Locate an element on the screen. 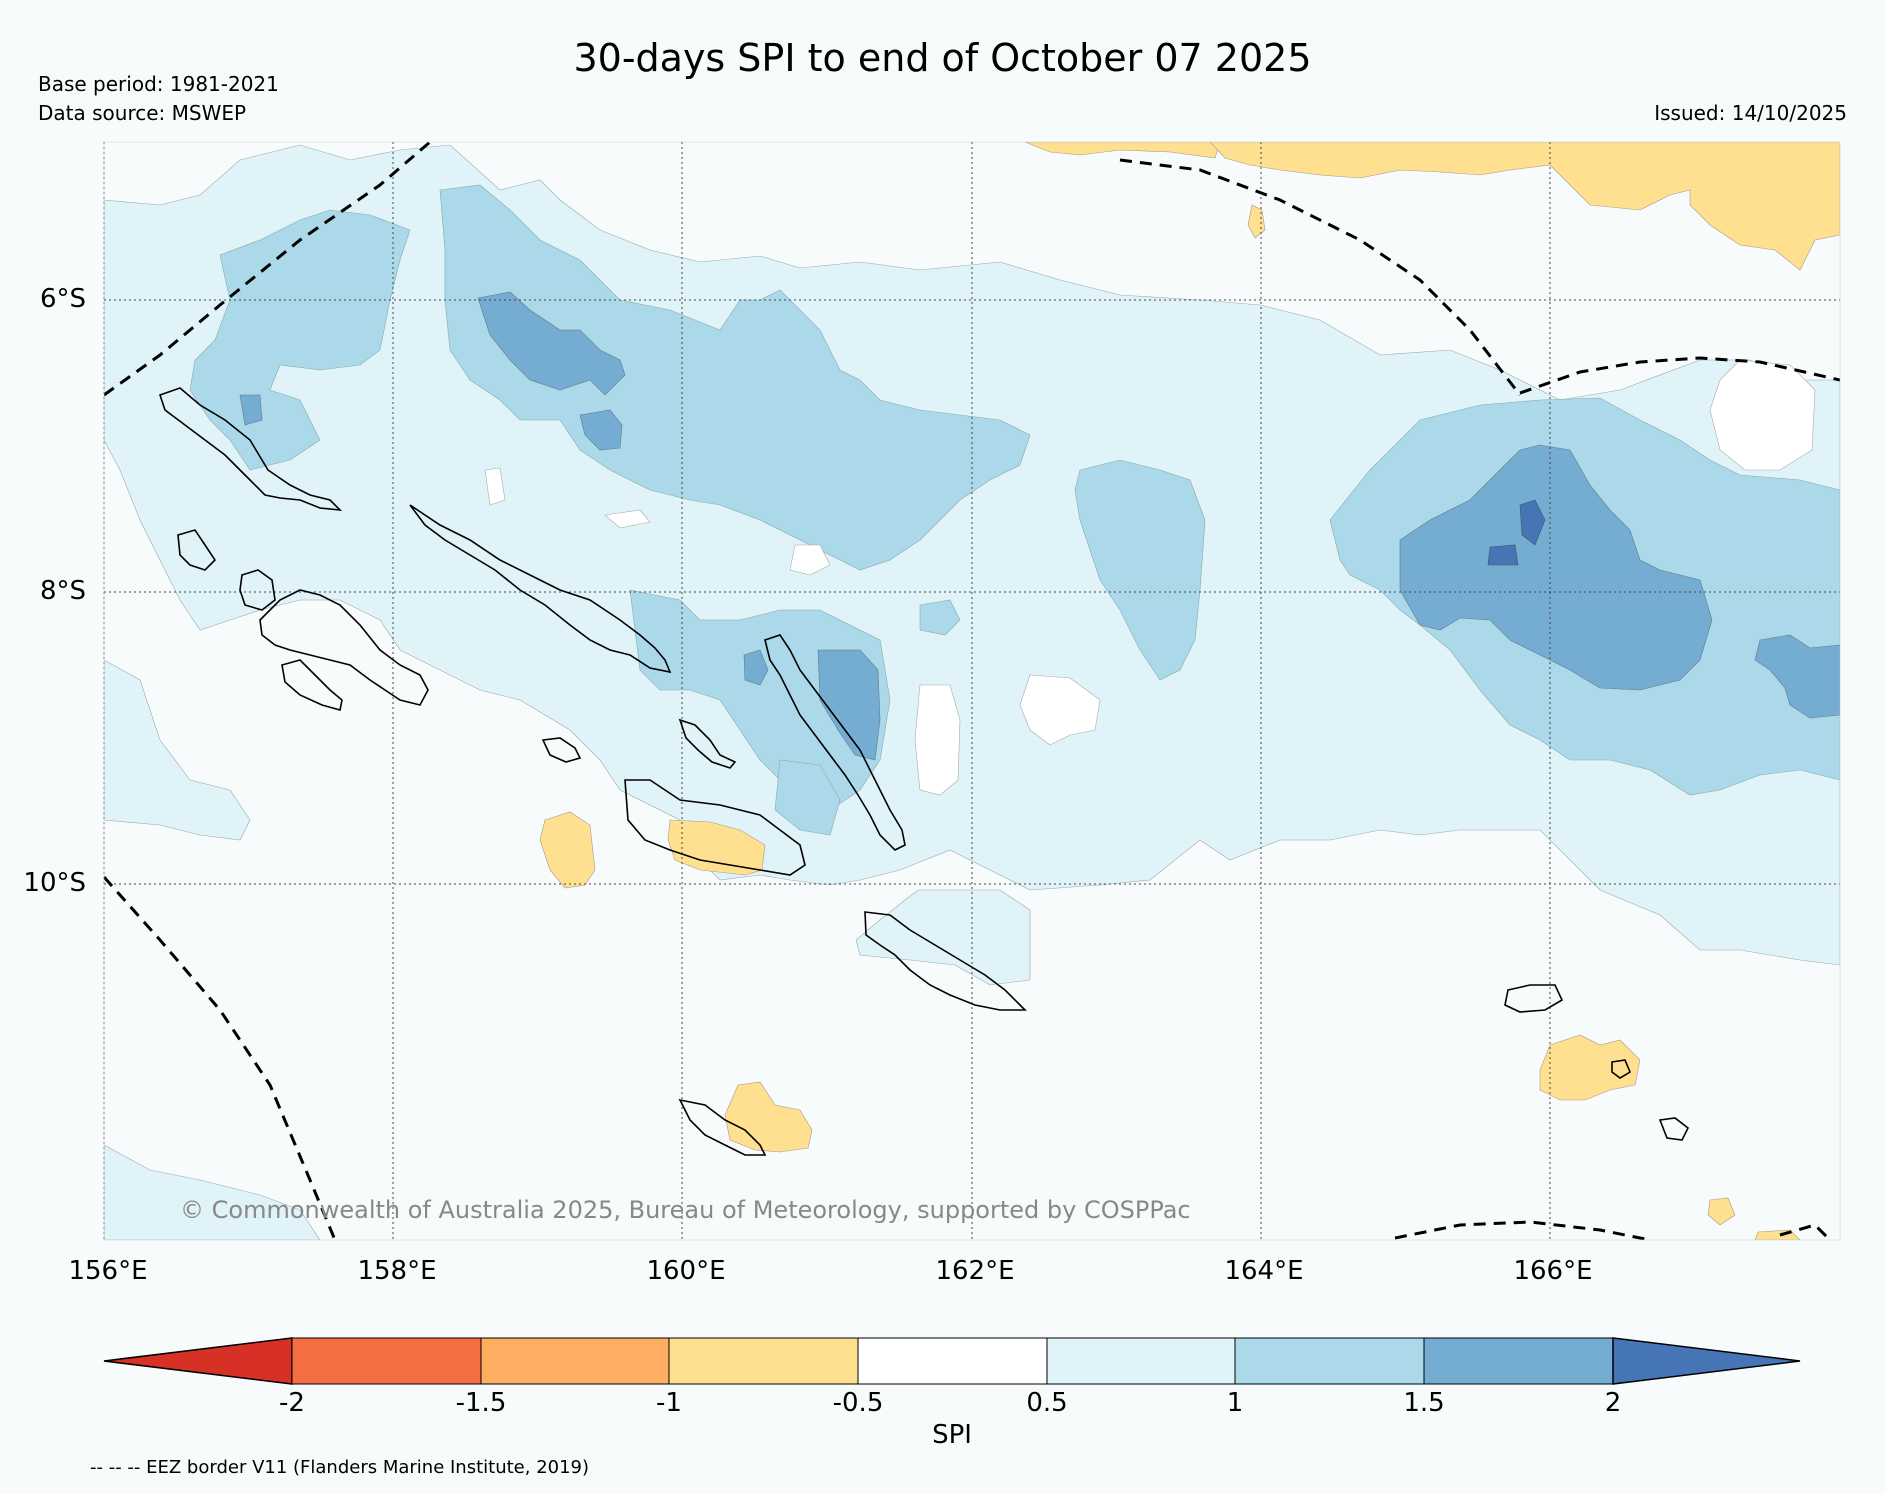  colorbar-extend-low is located at coordinates (198, 1361).